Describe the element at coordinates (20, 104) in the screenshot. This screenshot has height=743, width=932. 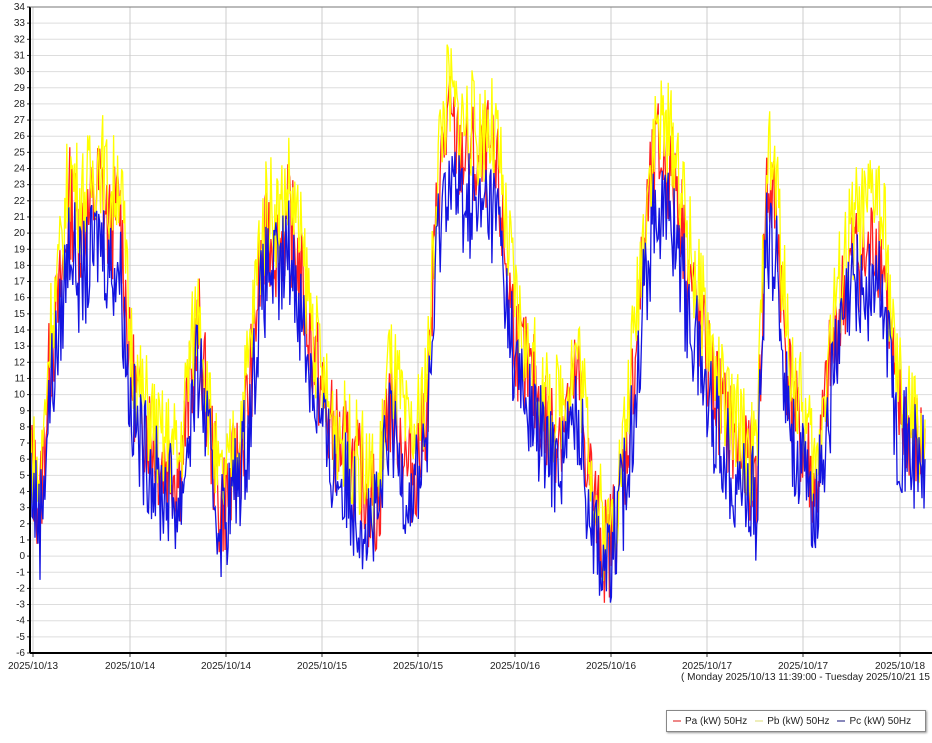
I see `y-tick-label: 28` at that location.